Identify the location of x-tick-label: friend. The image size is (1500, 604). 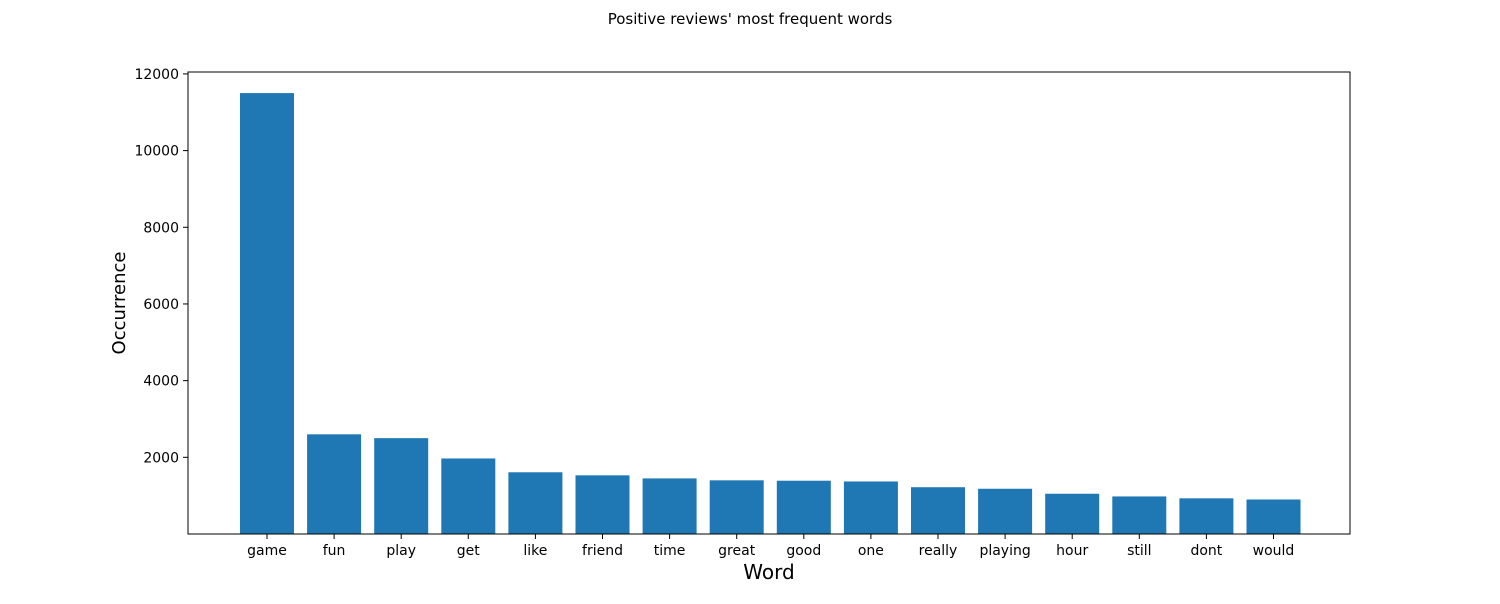
(602, 551).